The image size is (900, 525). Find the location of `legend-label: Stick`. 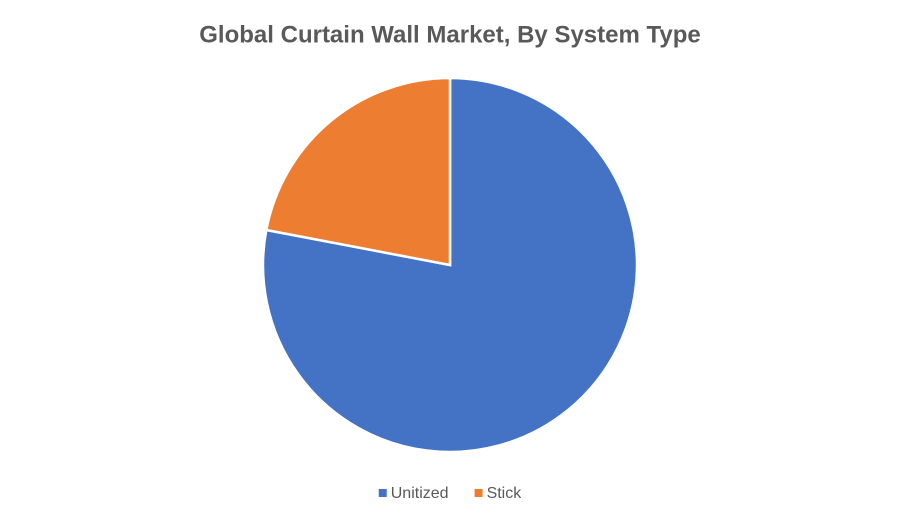

legend-label: Stick is located at coordinates (505, 493).